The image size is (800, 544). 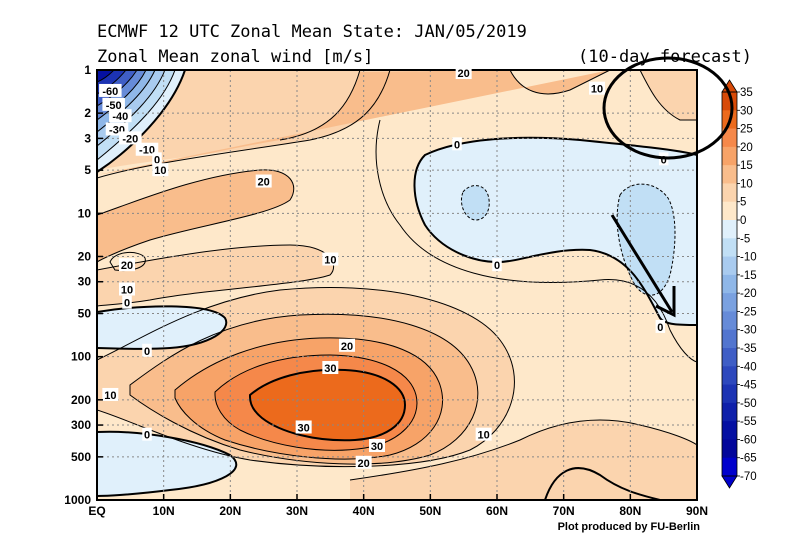 I want to click on x-axis: EQ 10N 20N 30N 40N 50N 60N 70N 80N 90N, so click(x=398, y=506).